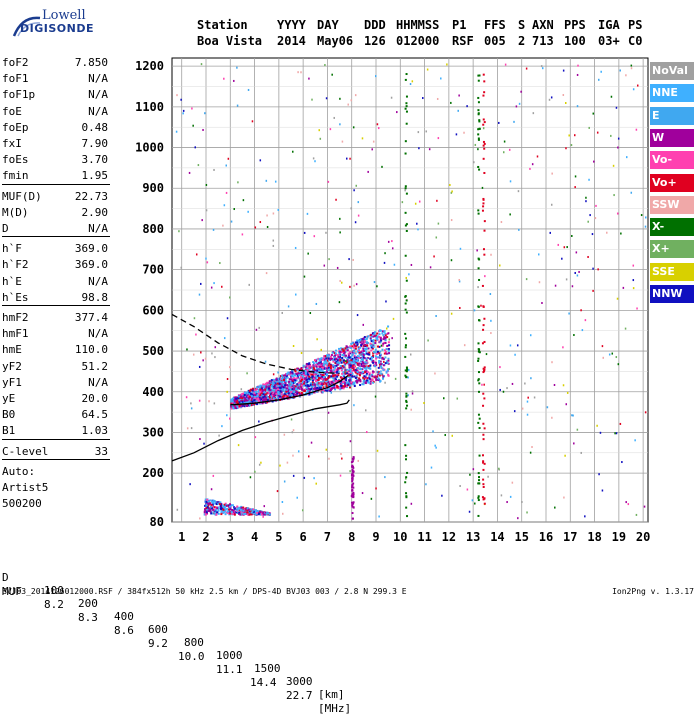 This screenshot has width=700, height=715. Describe the element at coordinates (672, 115) in the screenshot. I see `legend-entry: E` at that location.